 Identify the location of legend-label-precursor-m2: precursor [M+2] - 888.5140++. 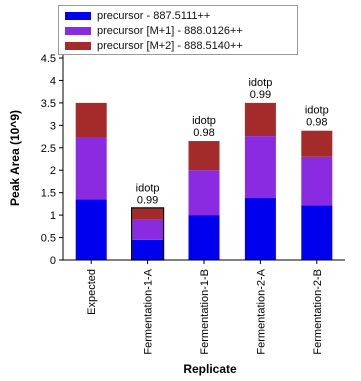
(170, 46).